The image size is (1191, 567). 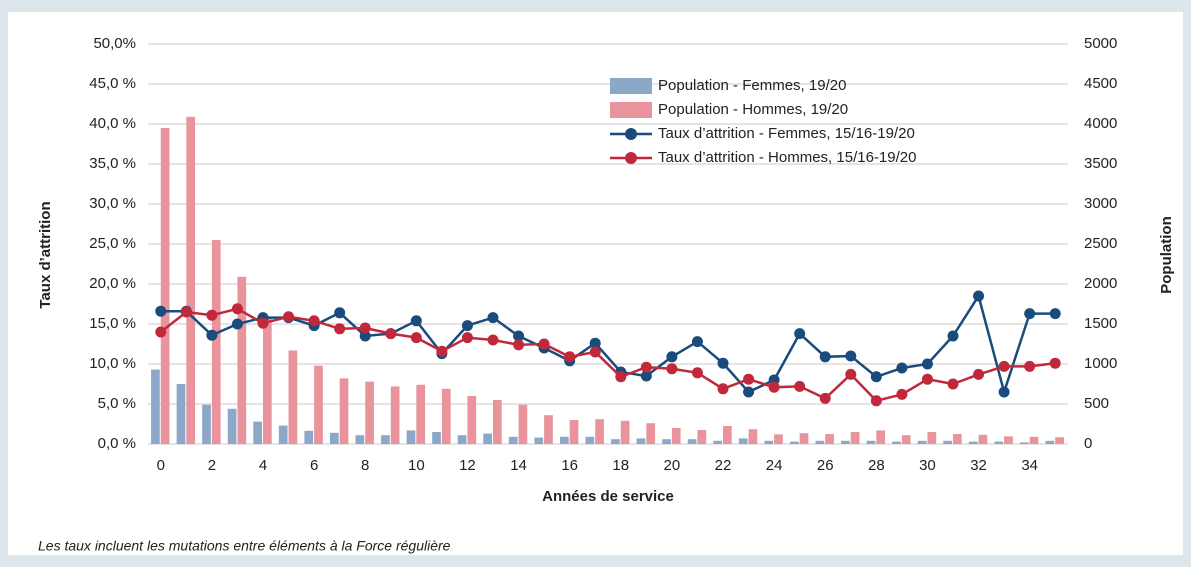 I want to click on y-tick-label: 10,0 %, so click(x=112, y=363).